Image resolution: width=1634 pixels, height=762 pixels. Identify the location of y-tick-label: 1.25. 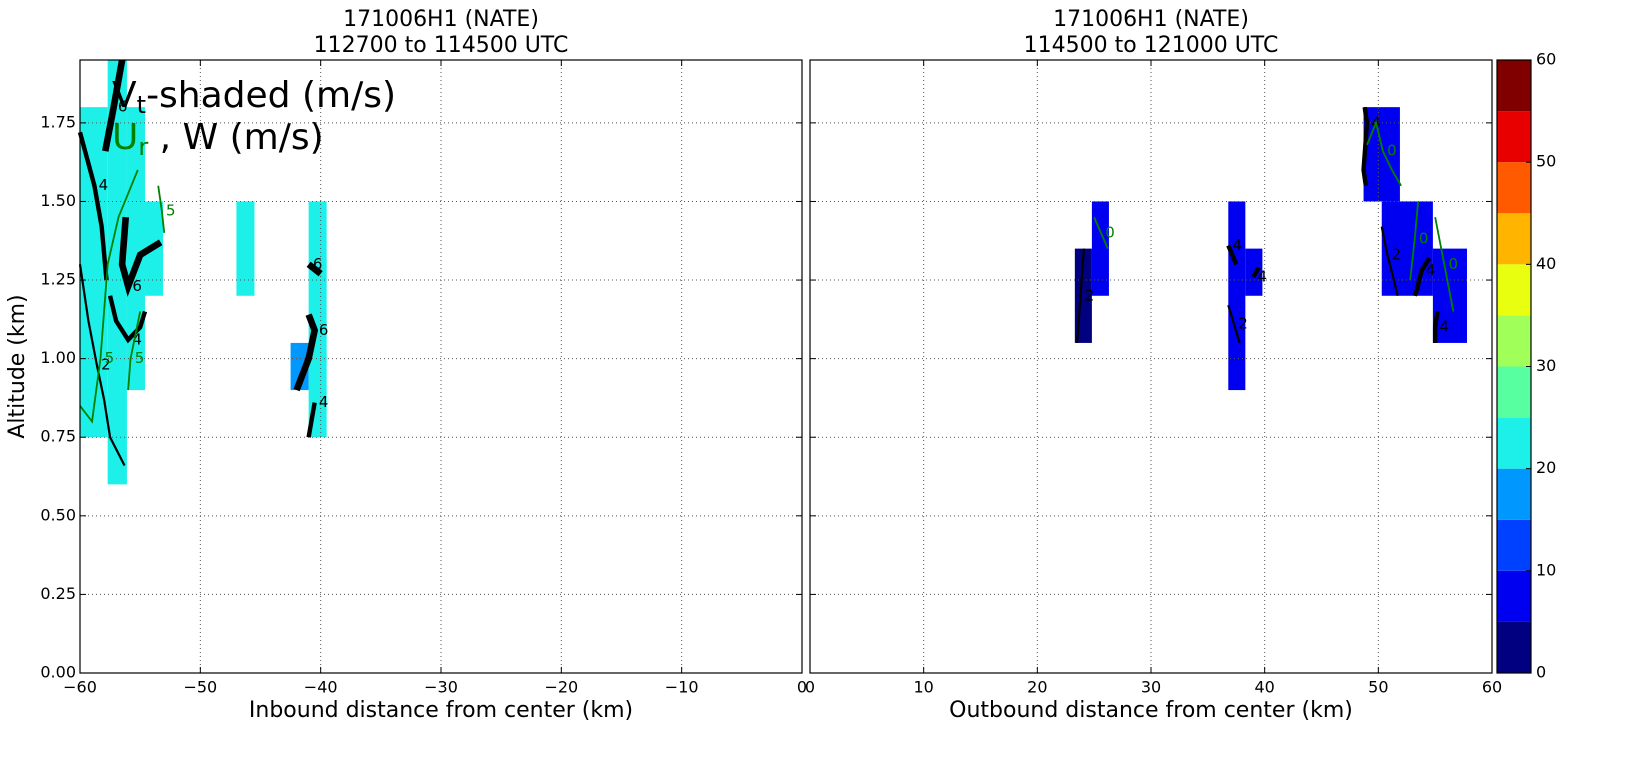
(58, 279).